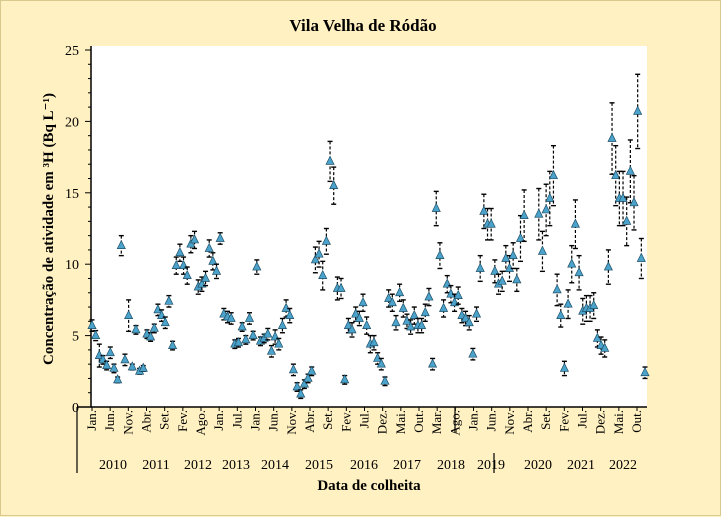  What do you see at coordinates (164, 420) in the screenshot?
I see `x-tick-label-month: Set.` at bounding box center [164, 420].